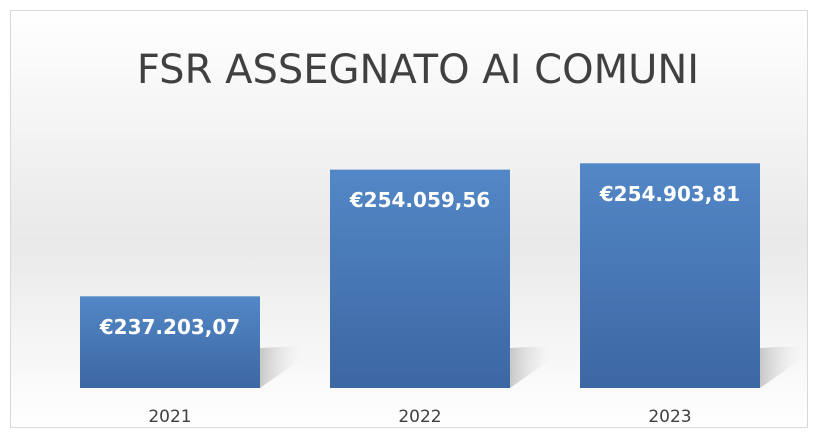 The image size is (818, 438). What do you see at coordinates (419, 417) in the screenshot?
I see `x-tick-label: 2022` at bounding box center [419, 417].